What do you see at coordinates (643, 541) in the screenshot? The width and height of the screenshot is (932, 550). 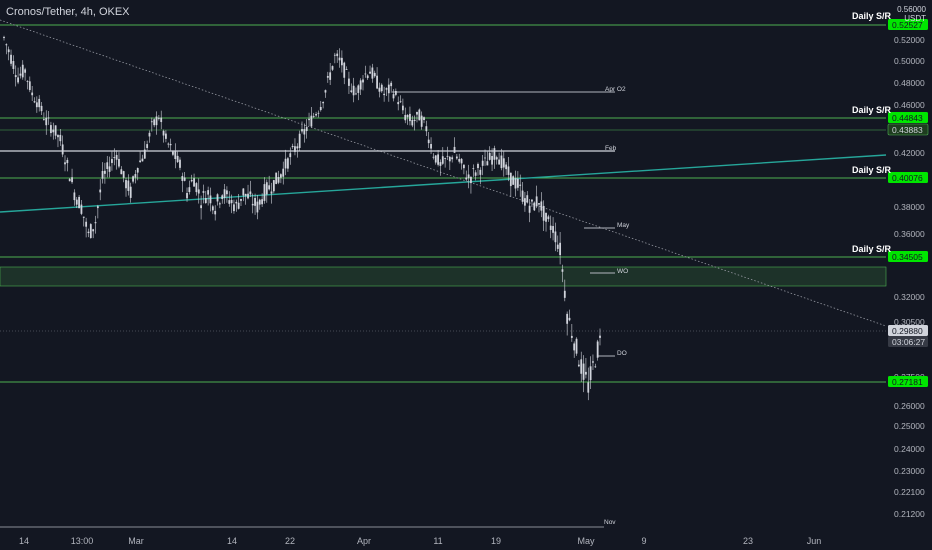 I see `x-tick-label: 9` at bounding box center [643, 541].